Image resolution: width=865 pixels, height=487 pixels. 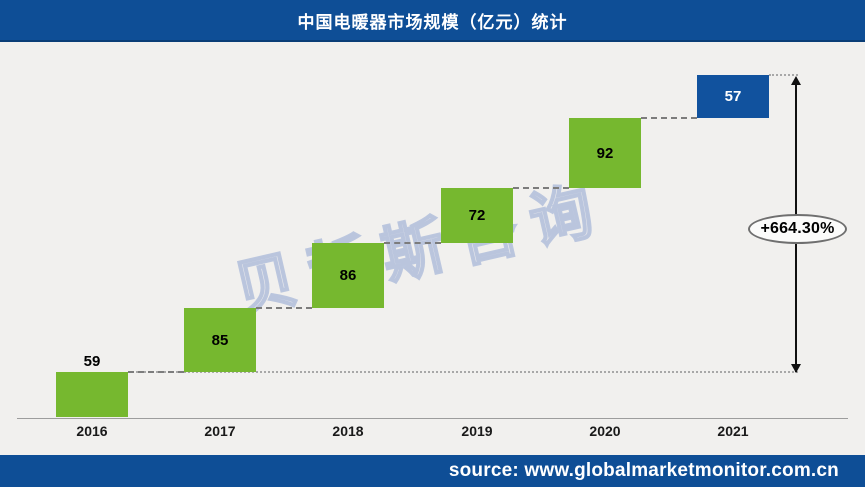 I want to click on x-tick-2016: 2016, so click(x=92, y=431).